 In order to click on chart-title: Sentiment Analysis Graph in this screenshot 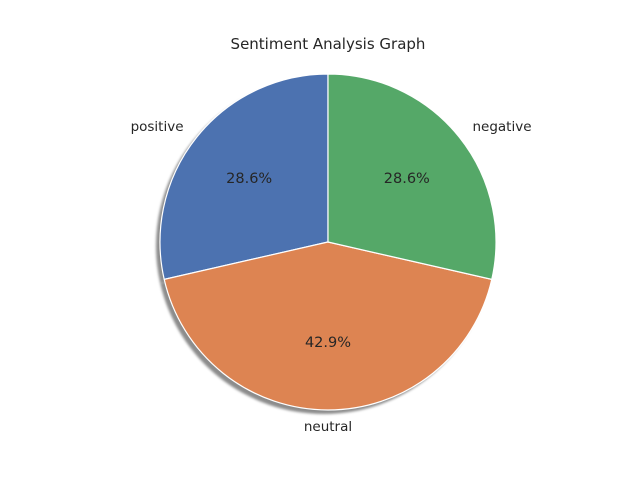, I will do `click(328, 44)`.